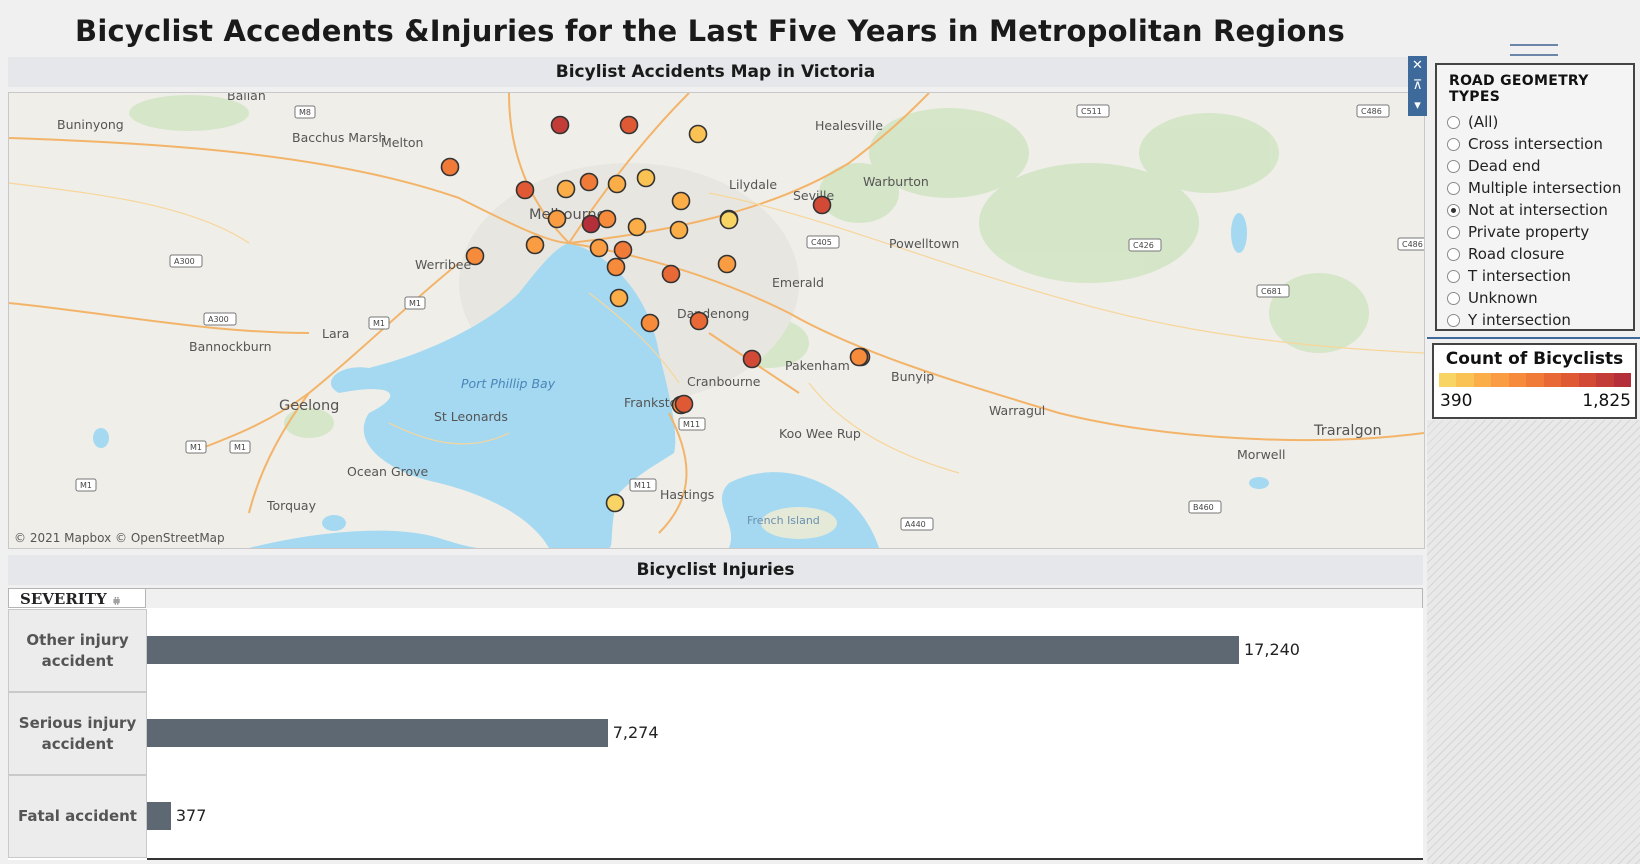 The height and width of the screenshot is (864, 1640). What do you see at coordinates (77, 598) in the screenshot?
I see `severity-header: SEVERITY ⩷` at bounding box center [77, 598].